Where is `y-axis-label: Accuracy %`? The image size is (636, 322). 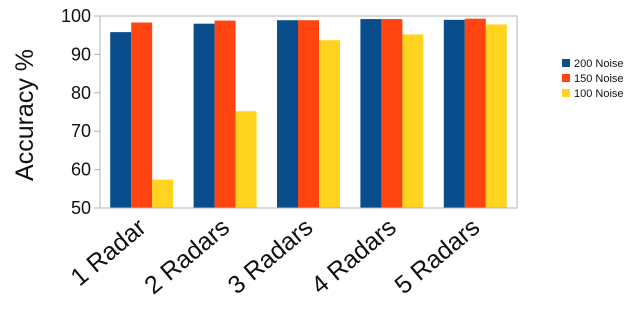
y-axis-label: Accuracy % is located at coordinates (25, 115).